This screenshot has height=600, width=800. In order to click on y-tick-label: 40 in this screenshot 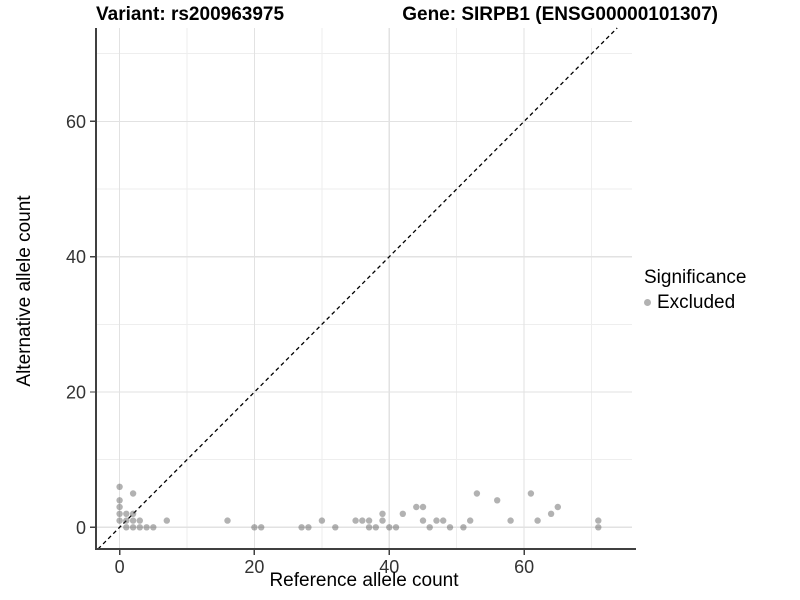, I will do `click(76, 257)`.